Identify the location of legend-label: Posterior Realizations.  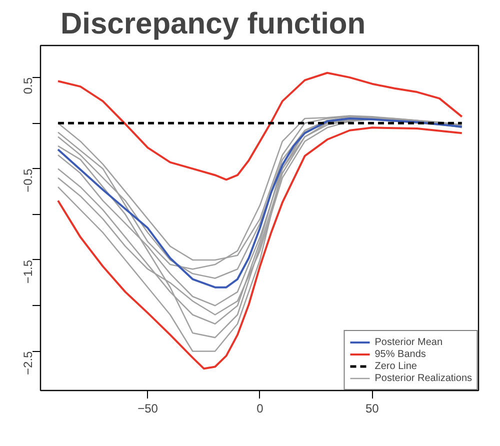
(423, 378).